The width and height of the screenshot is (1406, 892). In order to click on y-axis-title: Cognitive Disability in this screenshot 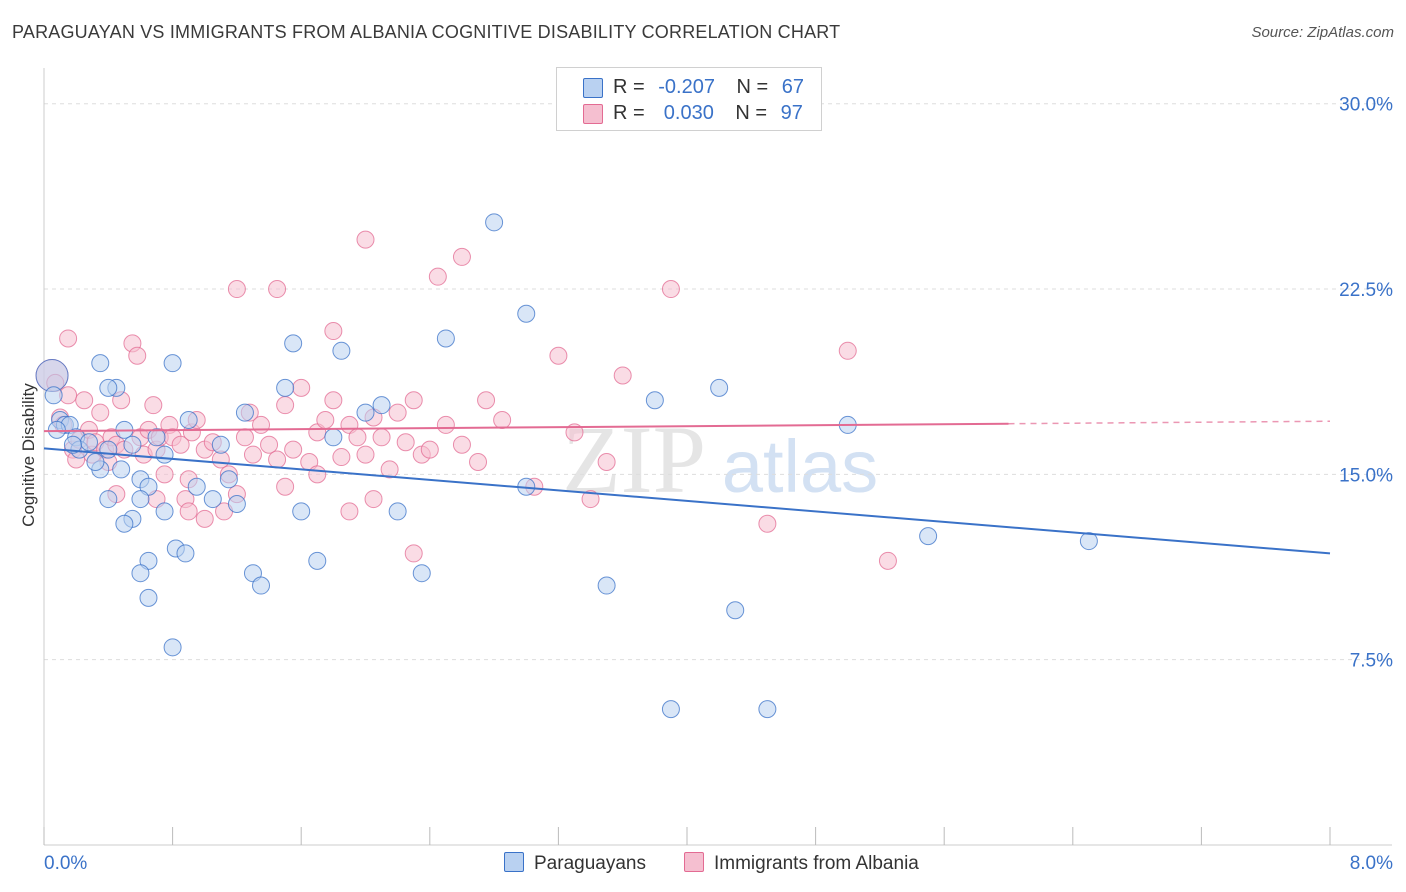, I will do `click(28, 455)`.